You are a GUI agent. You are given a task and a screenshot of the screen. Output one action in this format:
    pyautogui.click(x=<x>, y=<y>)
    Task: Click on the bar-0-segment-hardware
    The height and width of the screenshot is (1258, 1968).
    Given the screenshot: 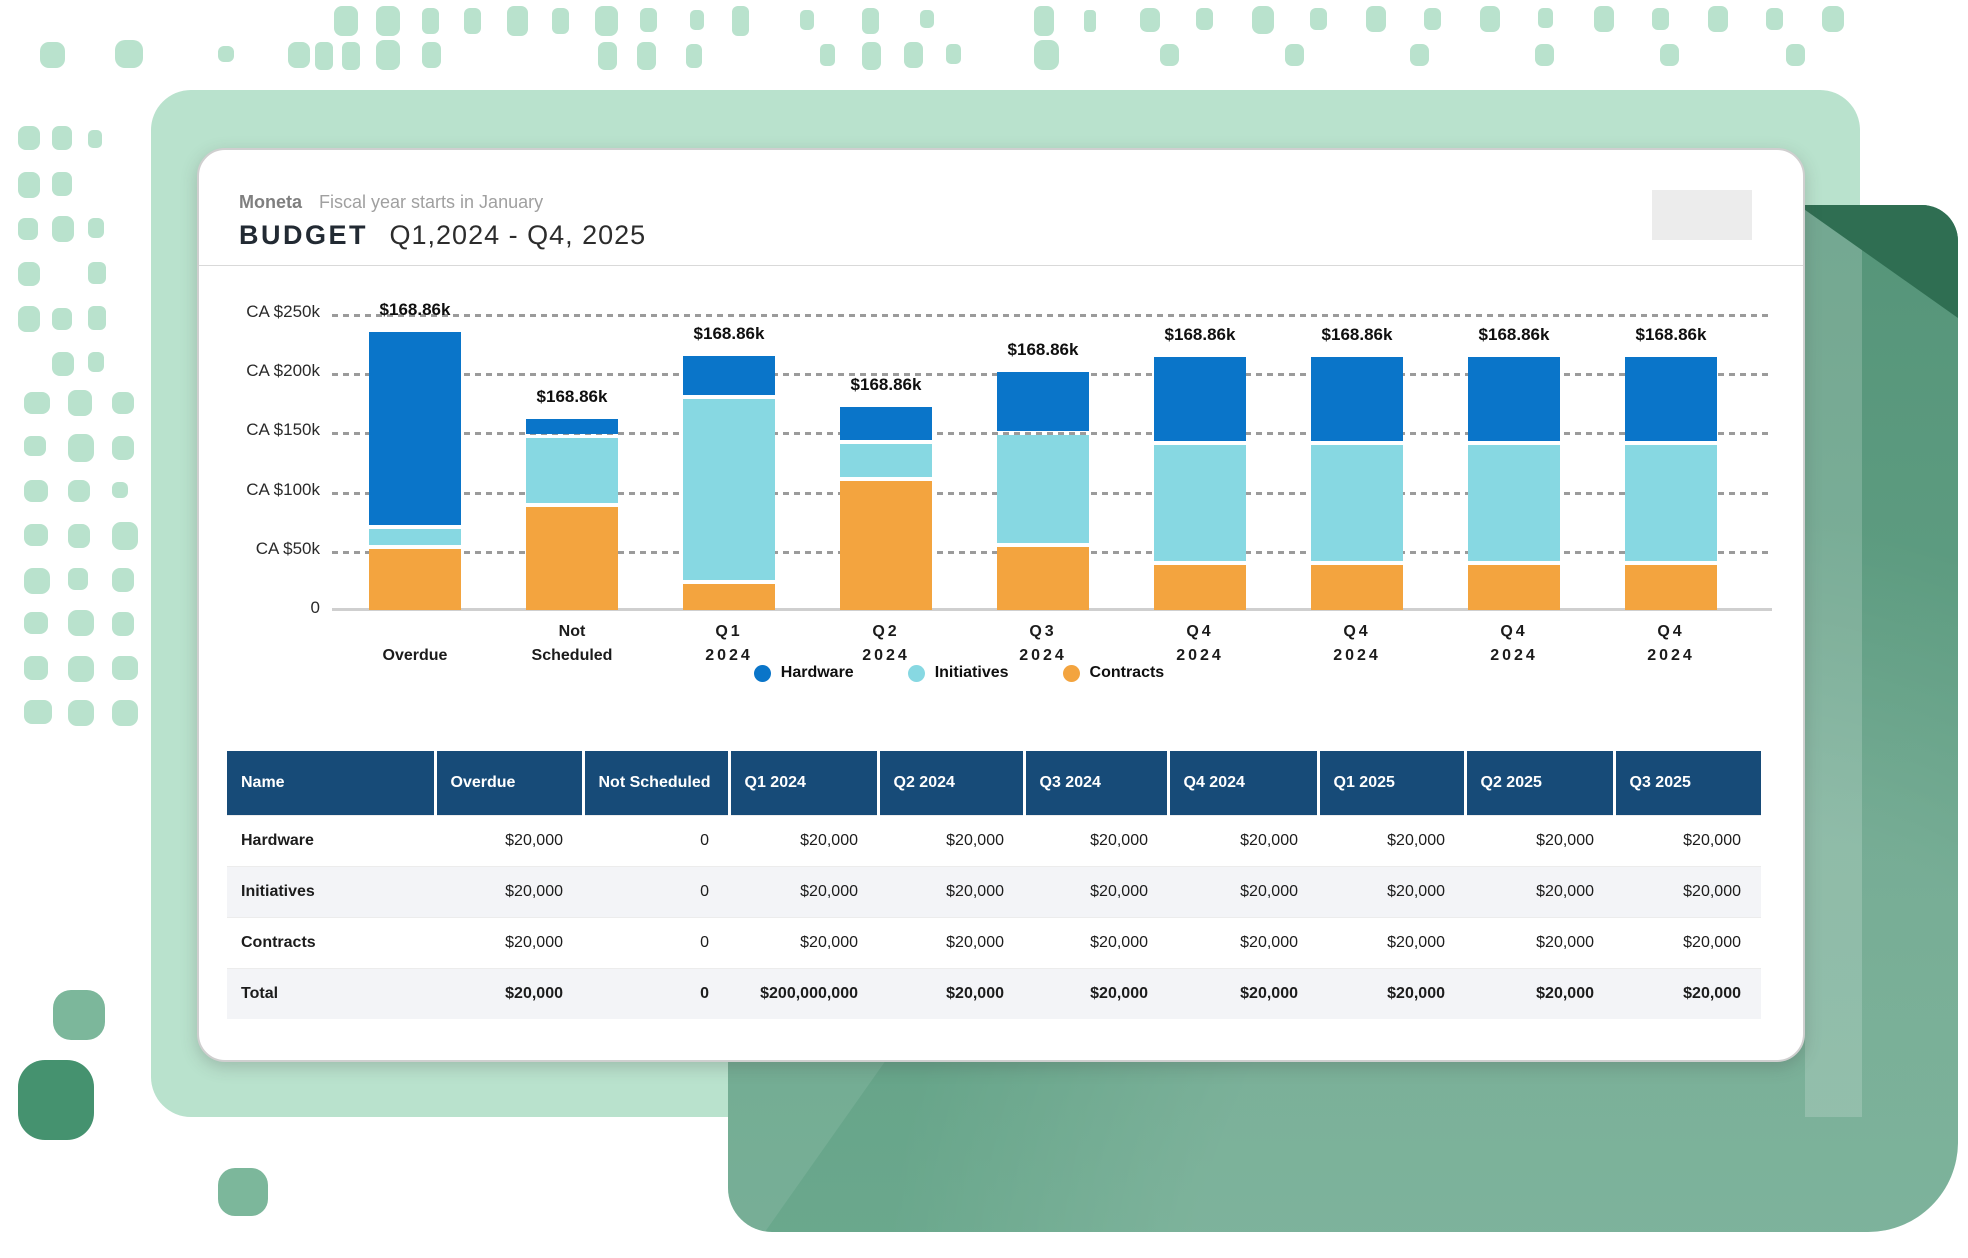 What is the action you would take?
    pyautogui.click(x=415, y=428)
    